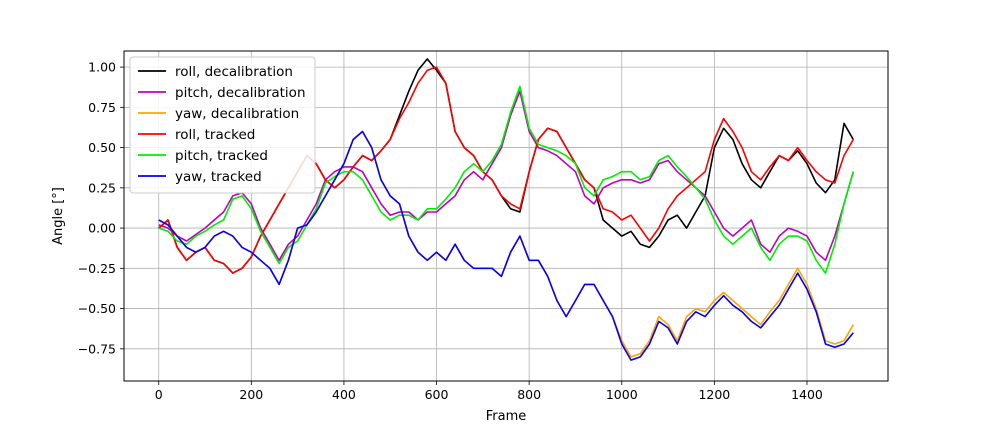  Describe the element at coordinates (97, 308) in the screenshot. I see `y-tick-label: −0.50` at that location.